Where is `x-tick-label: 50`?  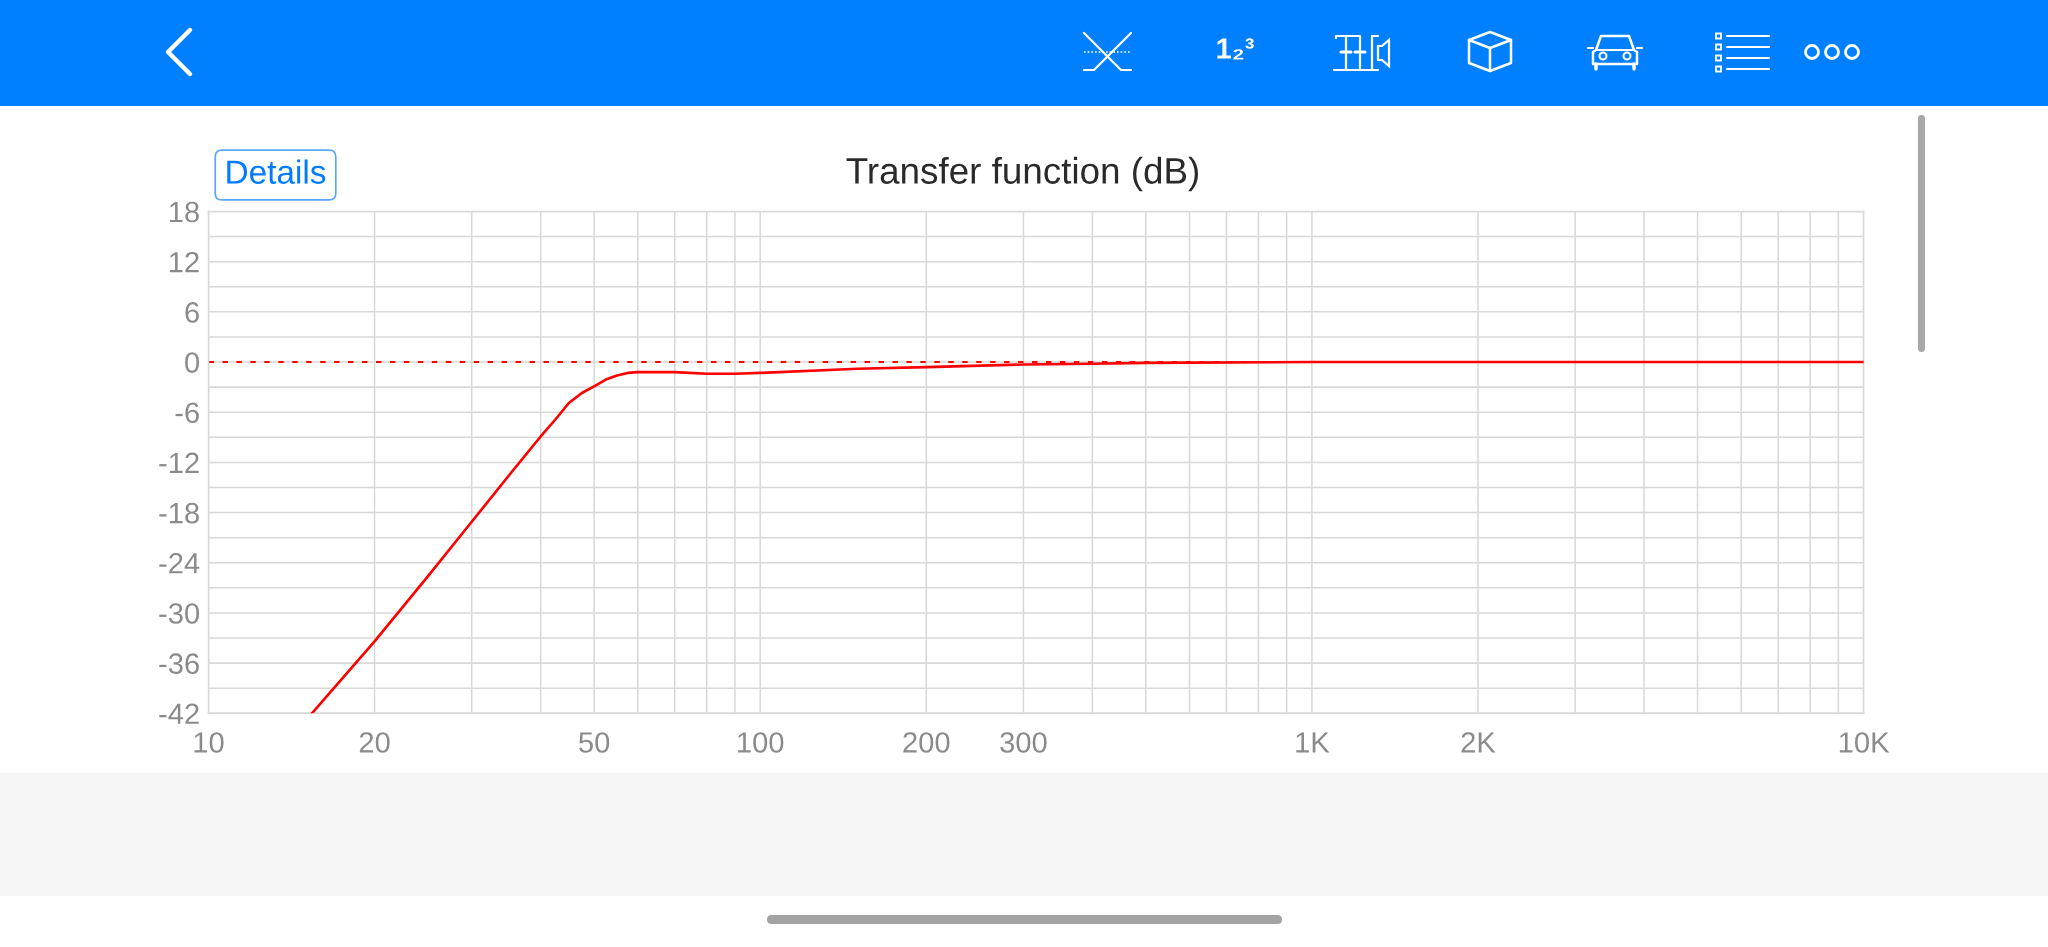 x-tick-label: 50 is located at coordinates (594, 742).